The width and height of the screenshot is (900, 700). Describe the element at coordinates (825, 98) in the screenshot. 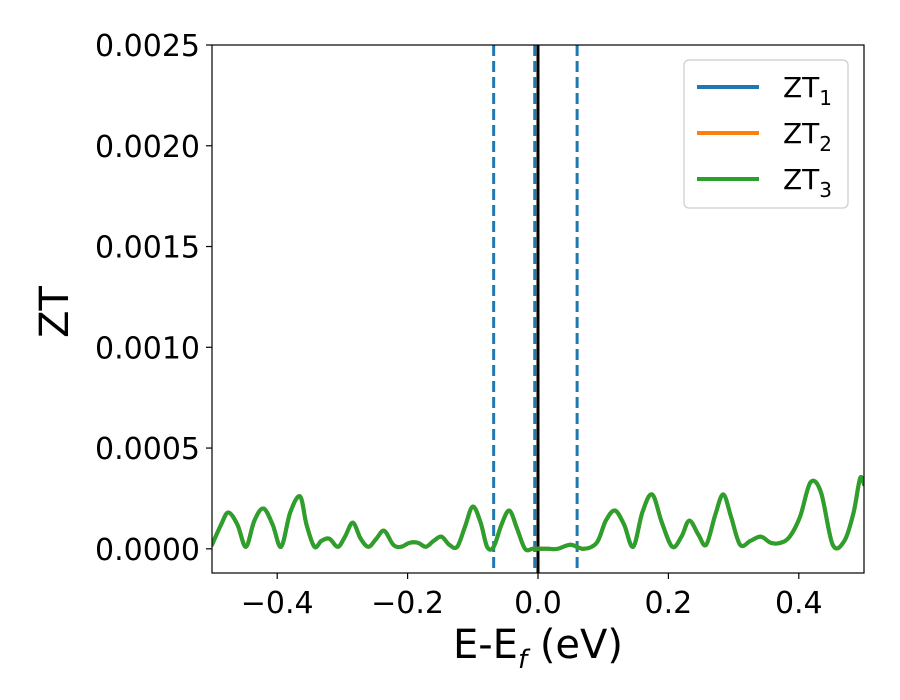

I see `legend-label-subscript: 1` at that location.